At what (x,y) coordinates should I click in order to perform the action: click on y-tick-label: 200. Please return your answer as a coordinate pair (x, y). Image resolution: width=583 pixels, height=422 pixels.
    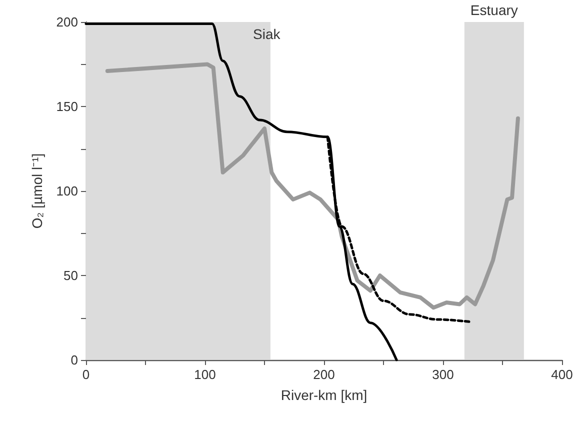
    Looking at the image, I should click on (67, 22).